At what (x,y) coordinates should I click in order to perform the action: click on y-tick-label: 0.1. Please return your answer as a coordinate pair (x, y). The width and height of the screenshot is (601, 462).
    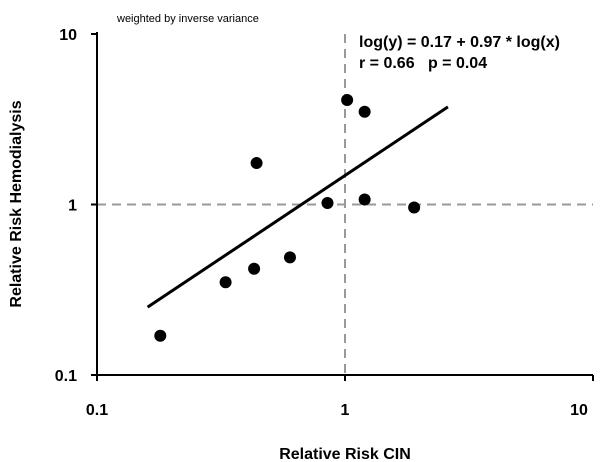
    Looking at the image, I should click on (66, 376).